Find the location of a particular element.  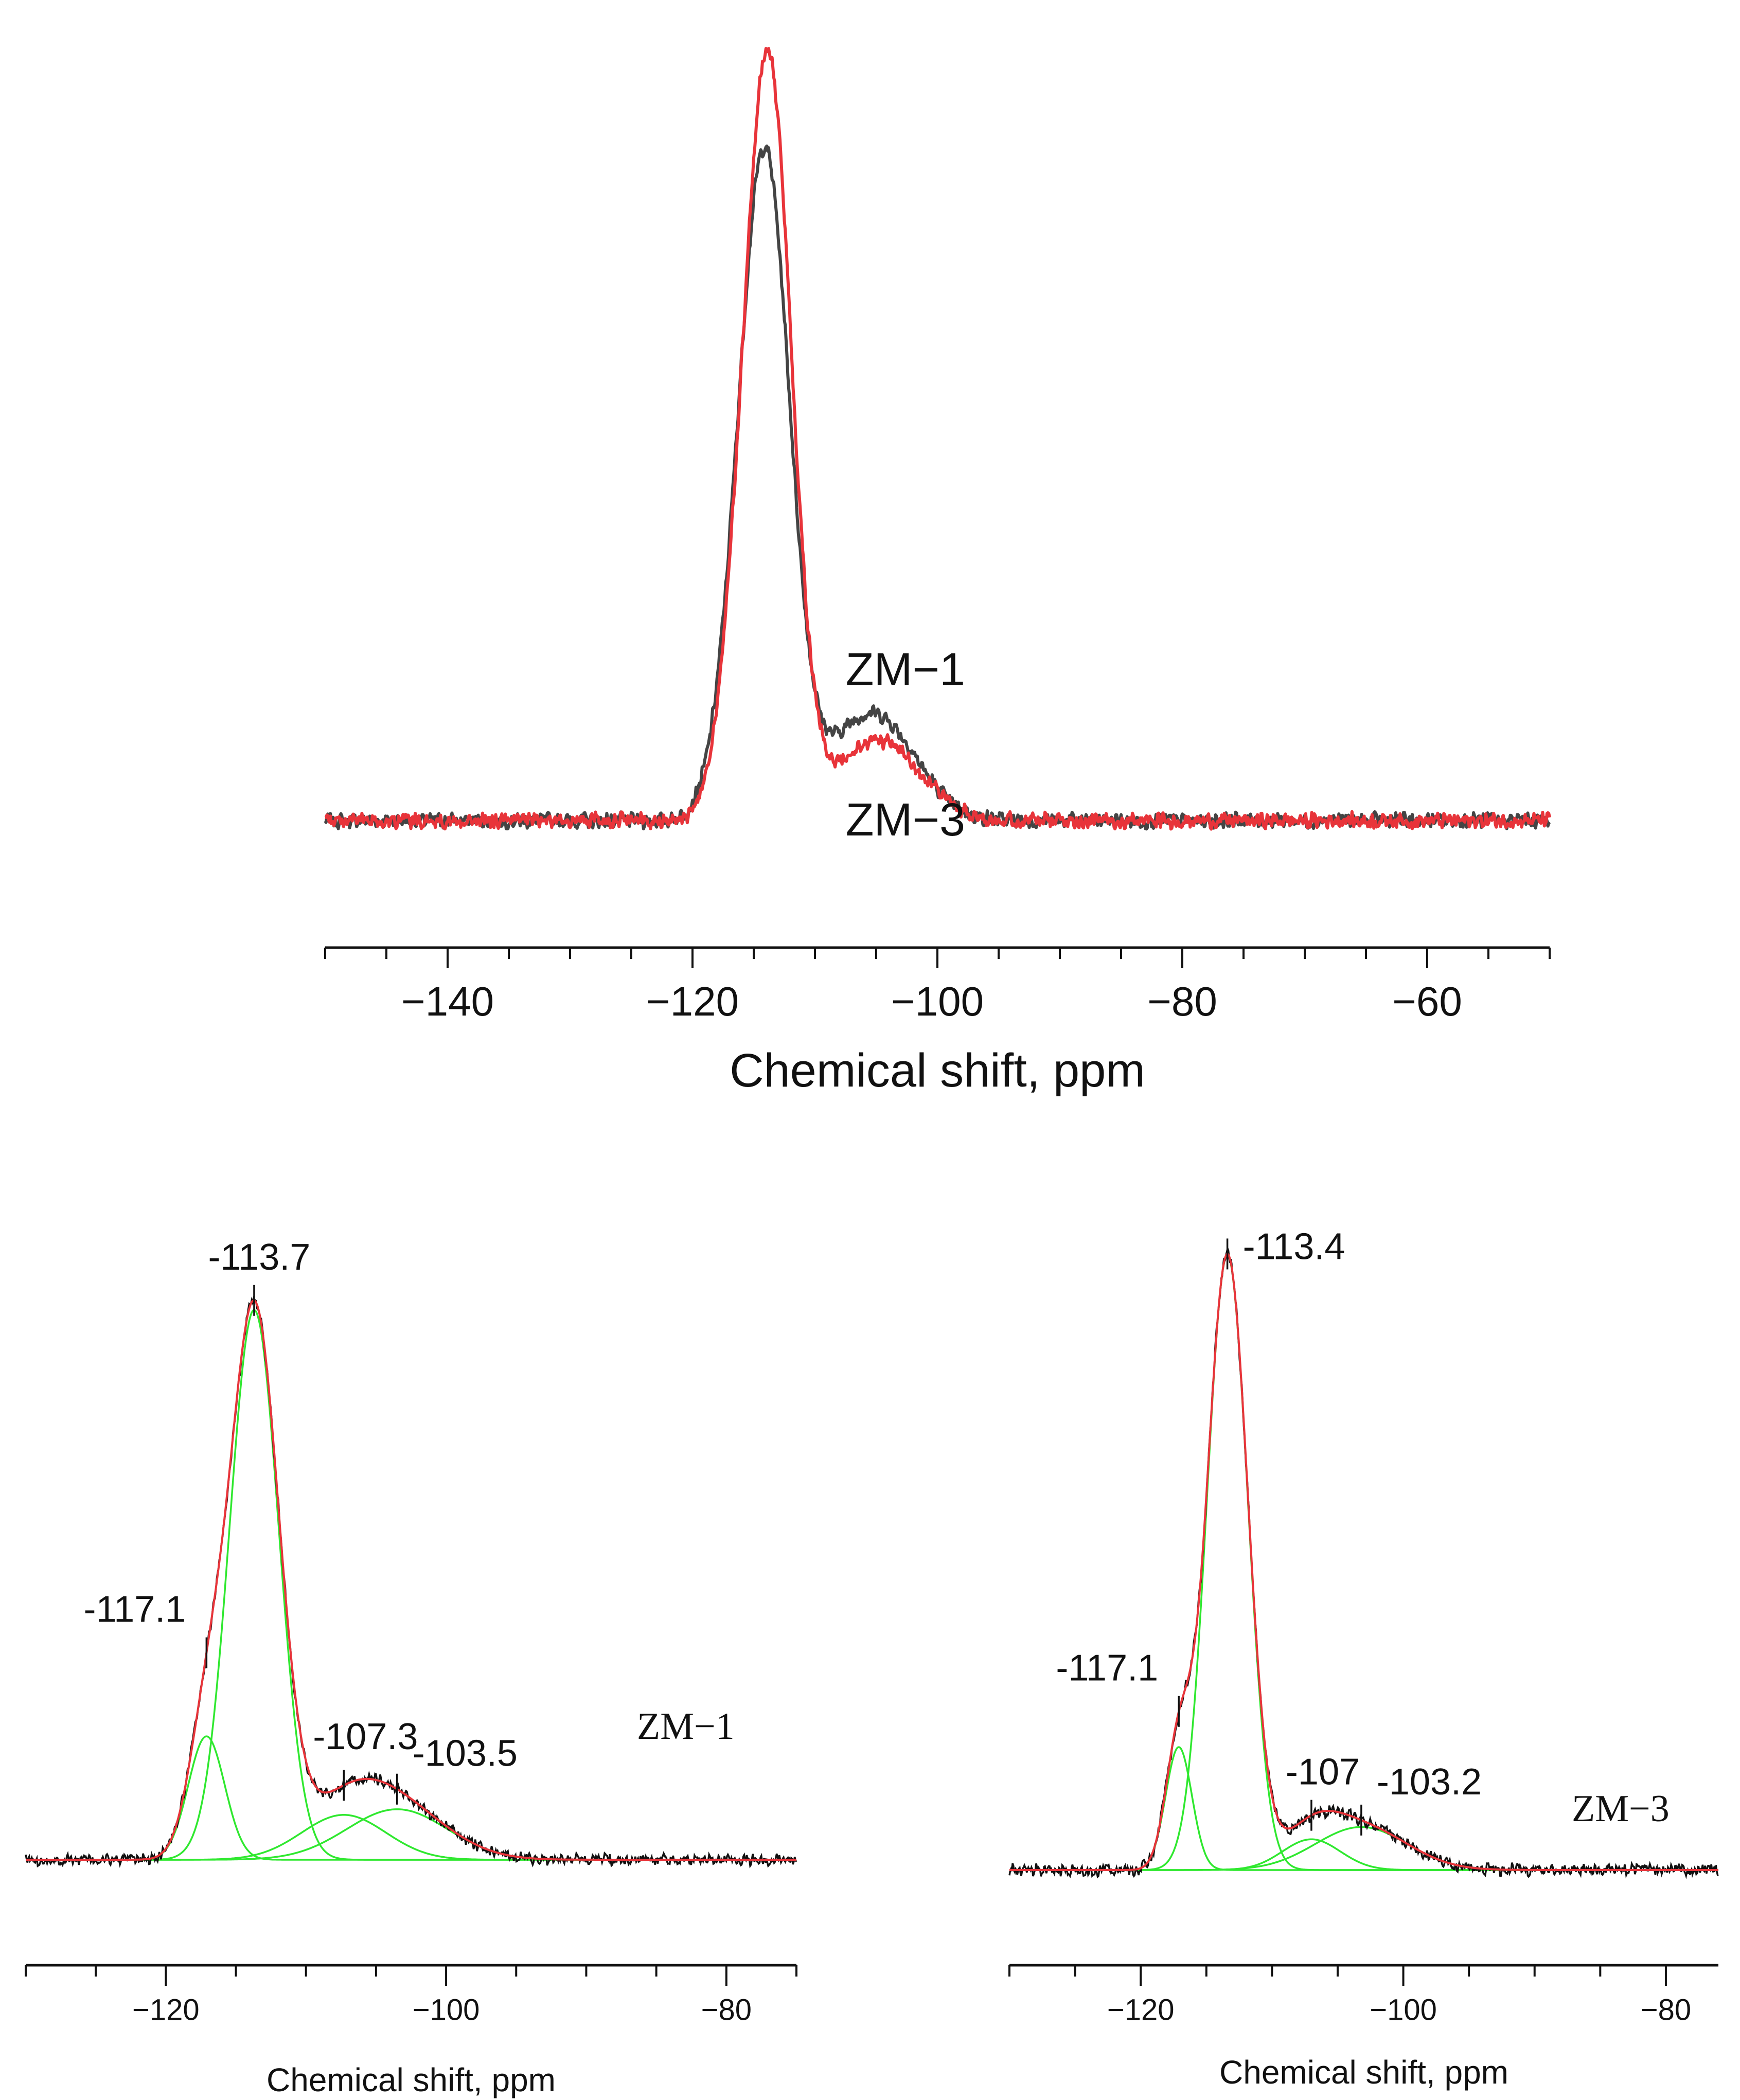

peak-label: -107.3 is located at coordinates (365, 1736).